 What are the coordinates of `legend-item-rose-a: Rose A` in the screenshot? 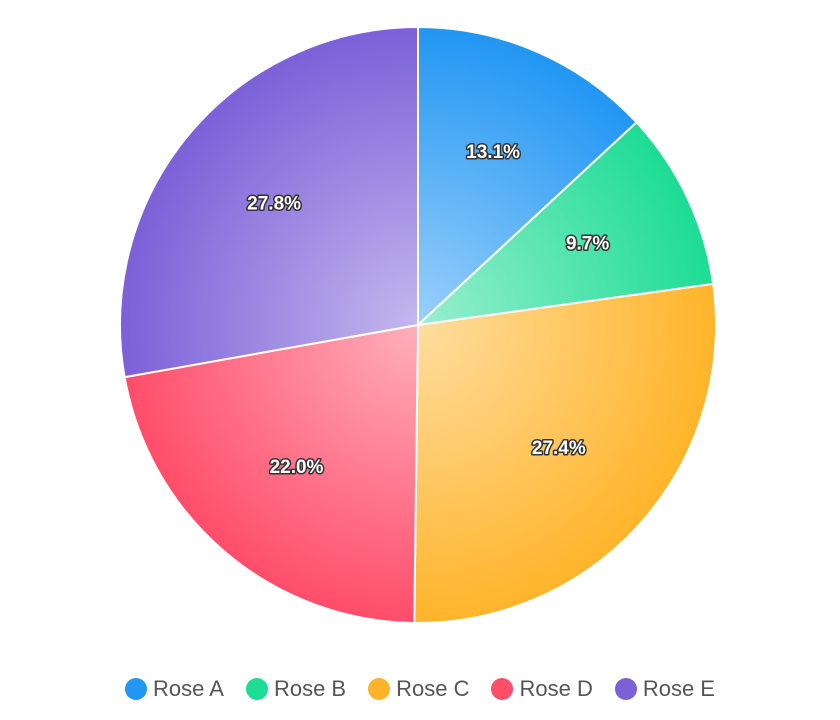 It's located at (174, 689).